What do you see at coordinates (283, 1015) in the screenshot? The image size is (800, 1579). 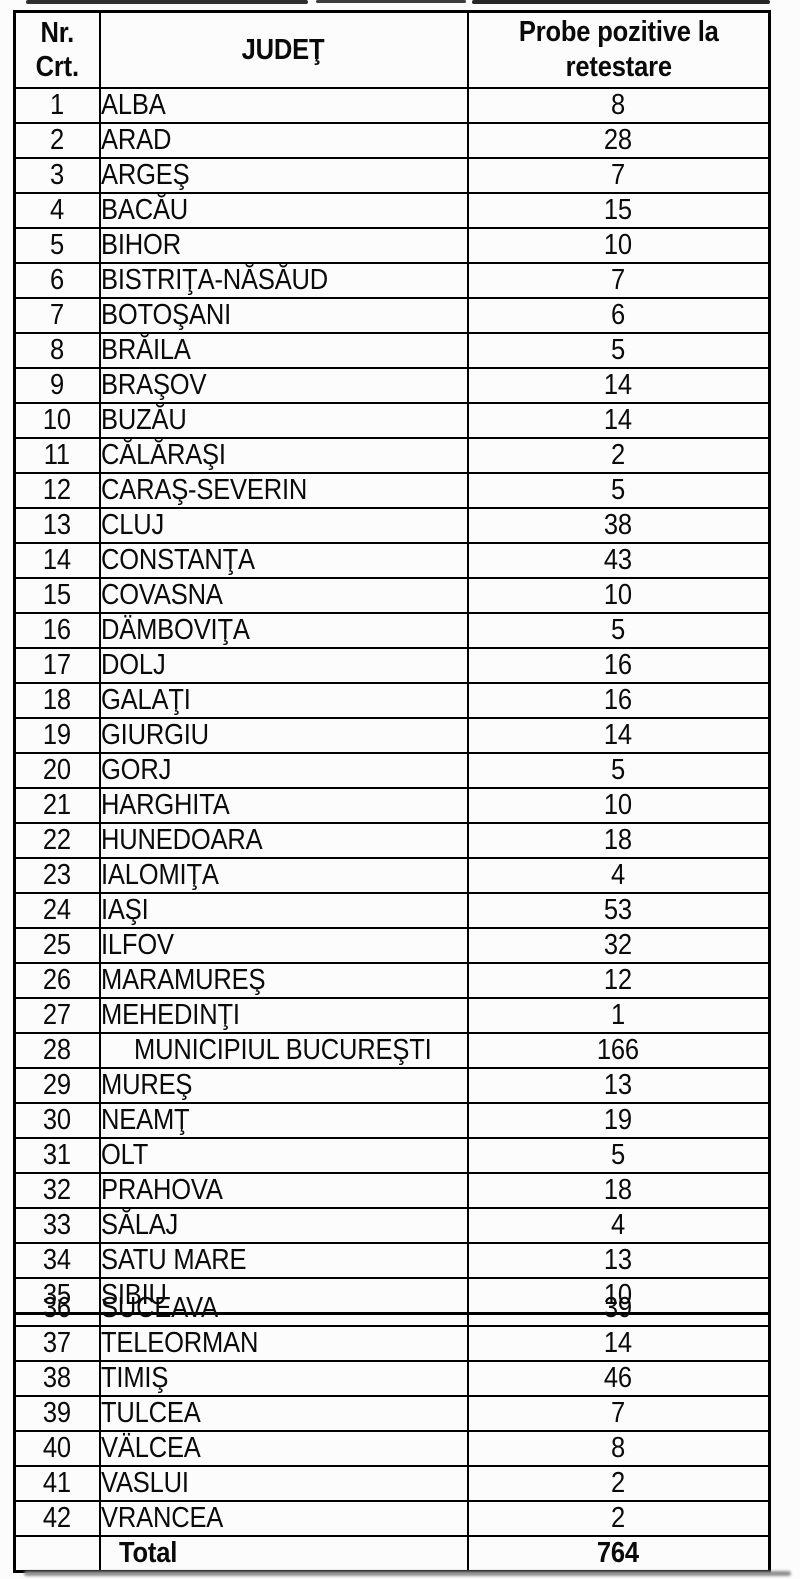 I see `county-cell: MEHEDINŢI` at bounding box center [283, 1015].